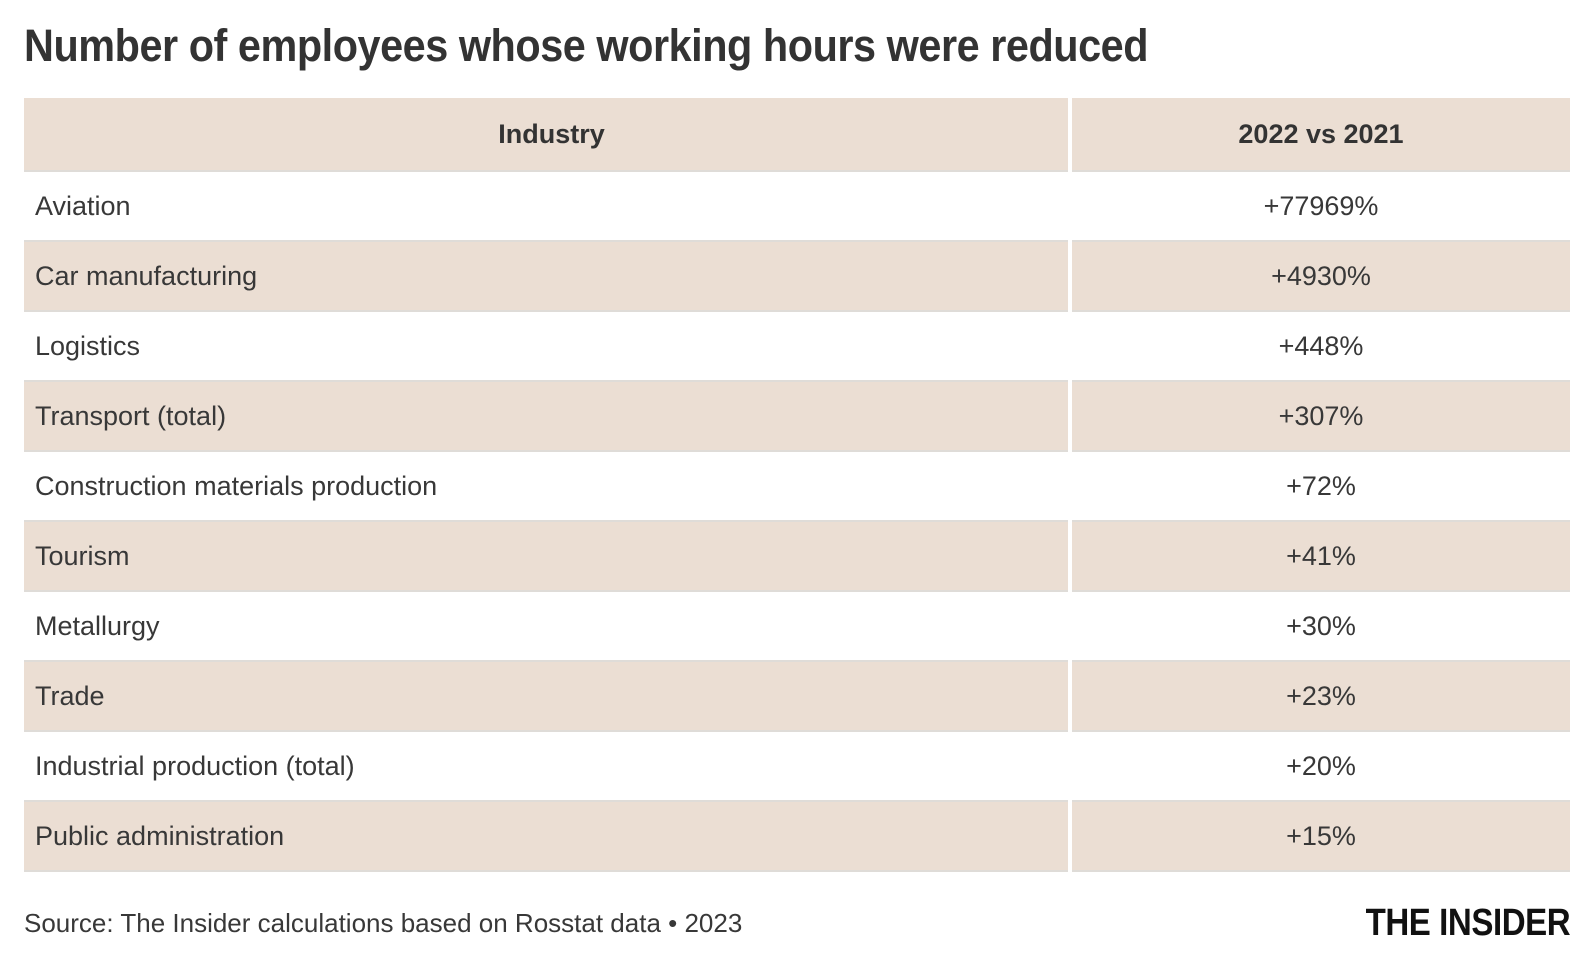 Image resolution: width=1592 pixels, height=970 pixels. I want to click on industry-label: Construction materials production, so click(236, 485).